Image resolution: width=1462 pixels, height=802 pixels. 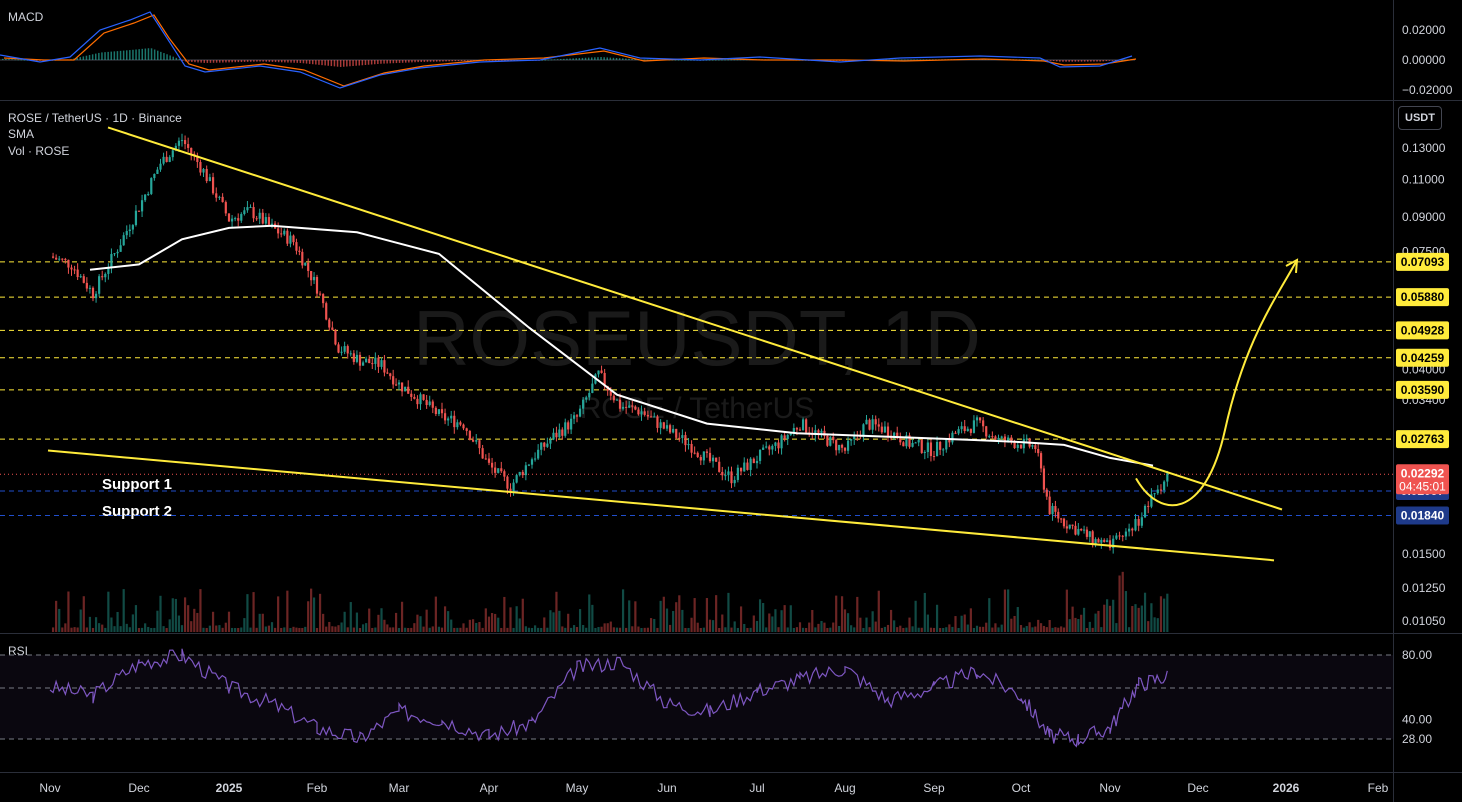 What do you see at coordinates (1423, 439) in the screenshot?
I see `price-level-value: 0.02763` at bounding box center [1423, 439].